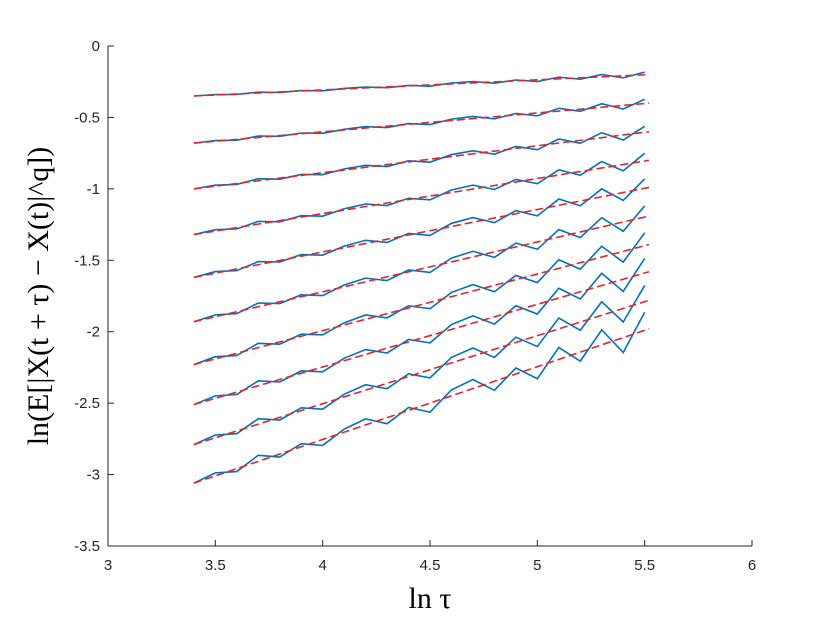 The image size is (830, 628). Describe the element at coordinates (537, 565) in the screenshot. I see `x-tick-label: 5` at that location.